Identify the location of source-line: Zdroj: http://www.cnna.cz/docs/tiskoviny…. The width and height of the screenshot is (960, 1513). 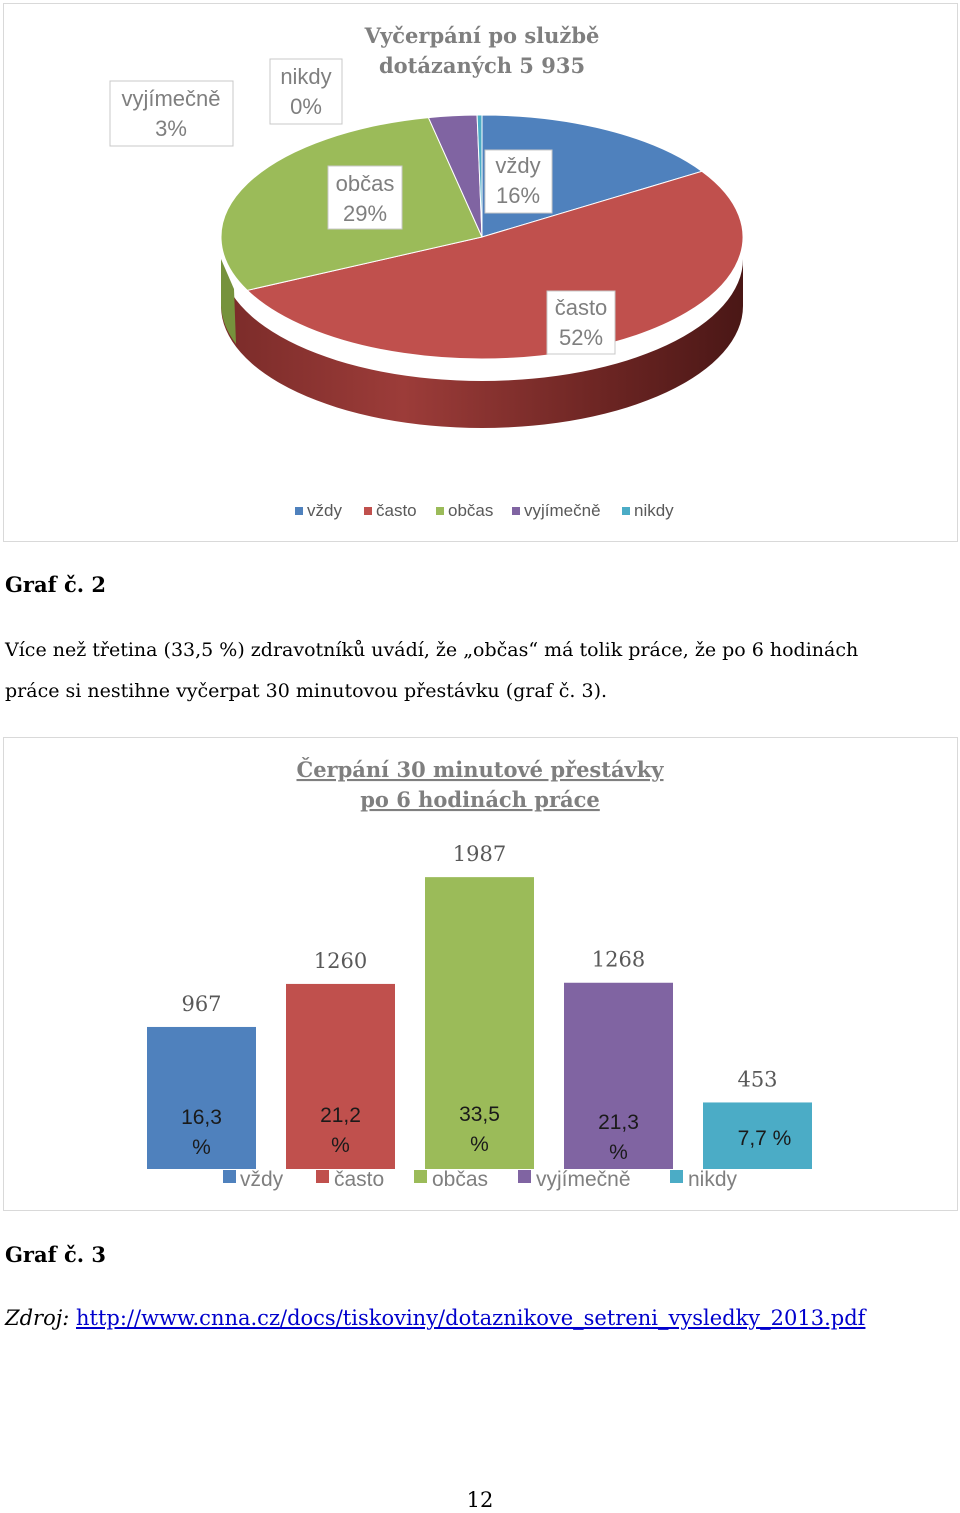
(435, 1318).